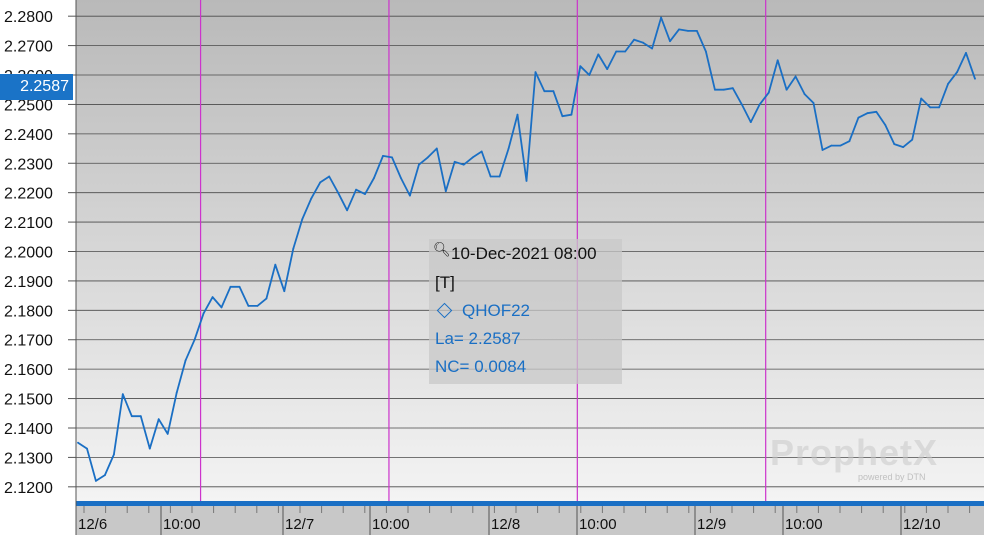  Describe the element at coordinates (28, 47) in the screenshot. I see `y-tick-label: 2.2700` at that location.